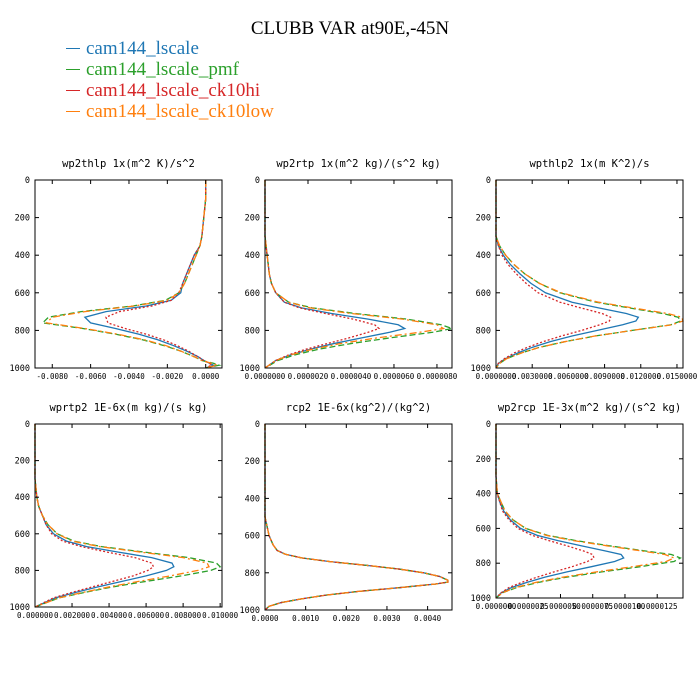 The image size is (700, 700). What do you see at coordinates (640, 376) in the screenshot?
I see `x-tick-label: 0.0120000` at bounding box center [640, 376].